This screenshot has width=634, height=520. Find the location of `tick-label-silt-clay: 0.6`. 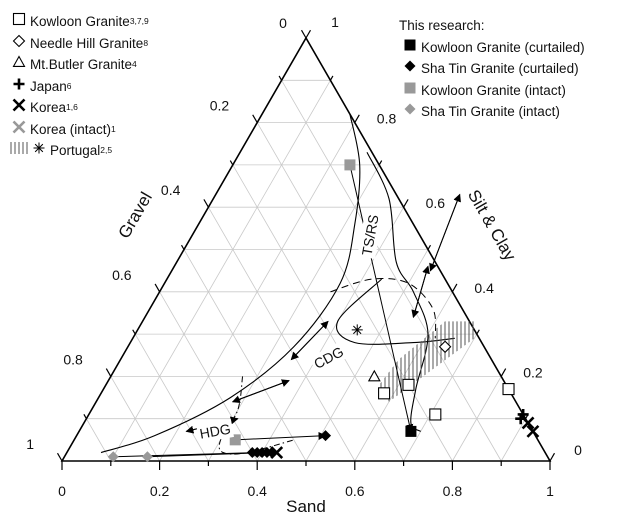

tick-label-silt-clay: 0.6 is located at coordinates (436, 203).